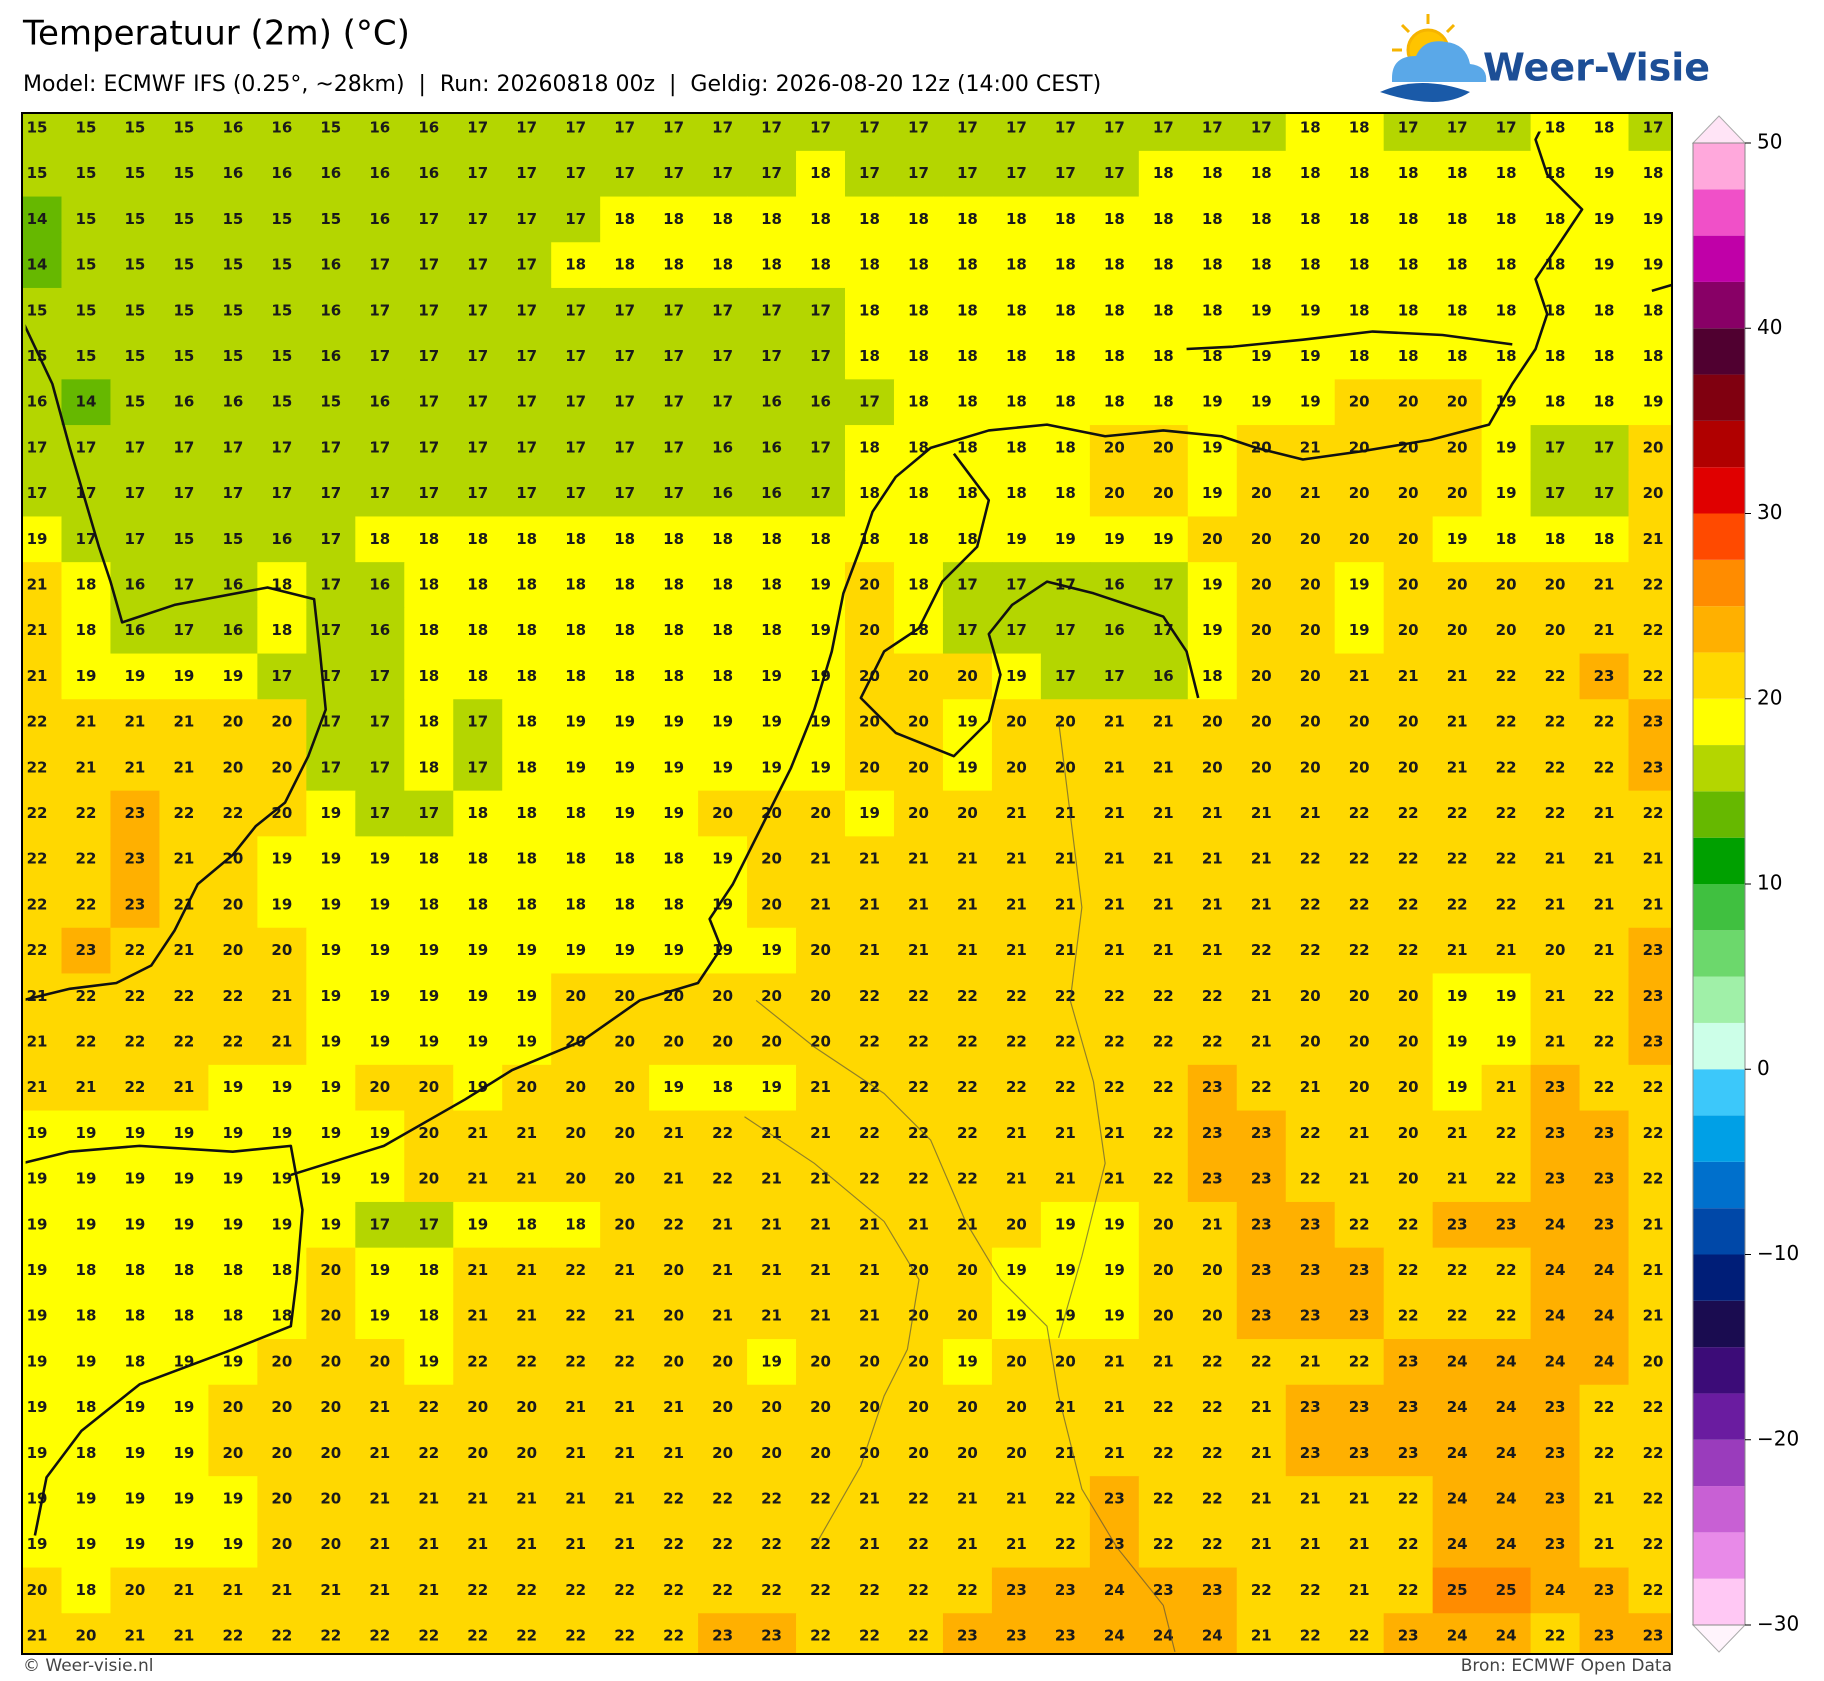 The image size is (1824, 1681). Describe the element at coordinates (37, 265) in the screenshot. I see `temperature-label: 14` at that location.